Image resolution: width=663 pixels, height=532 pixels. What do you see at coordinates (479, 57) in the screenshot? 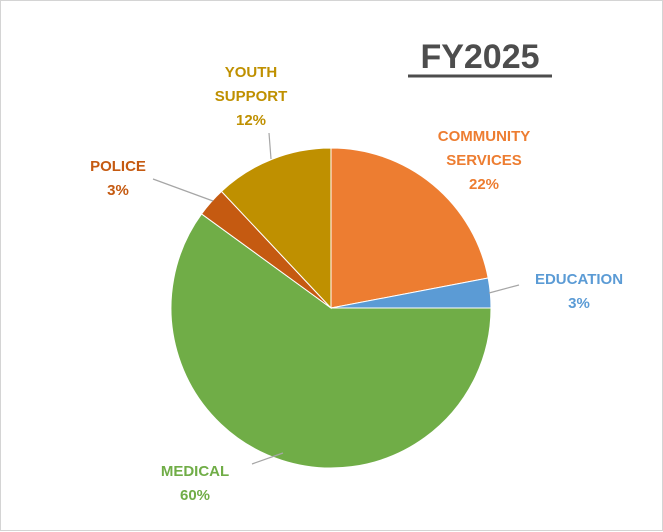
I see `chart-title: FY2025` at bounding box center [479, 57].